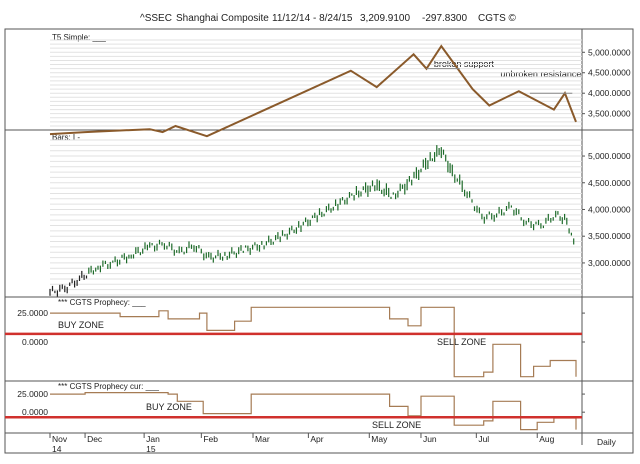 The width and height of the screenshot is (640, 464). Describe the element at coordinates (210, 439) in the screenshot. I see `x-tick-label: Feb` at that location.